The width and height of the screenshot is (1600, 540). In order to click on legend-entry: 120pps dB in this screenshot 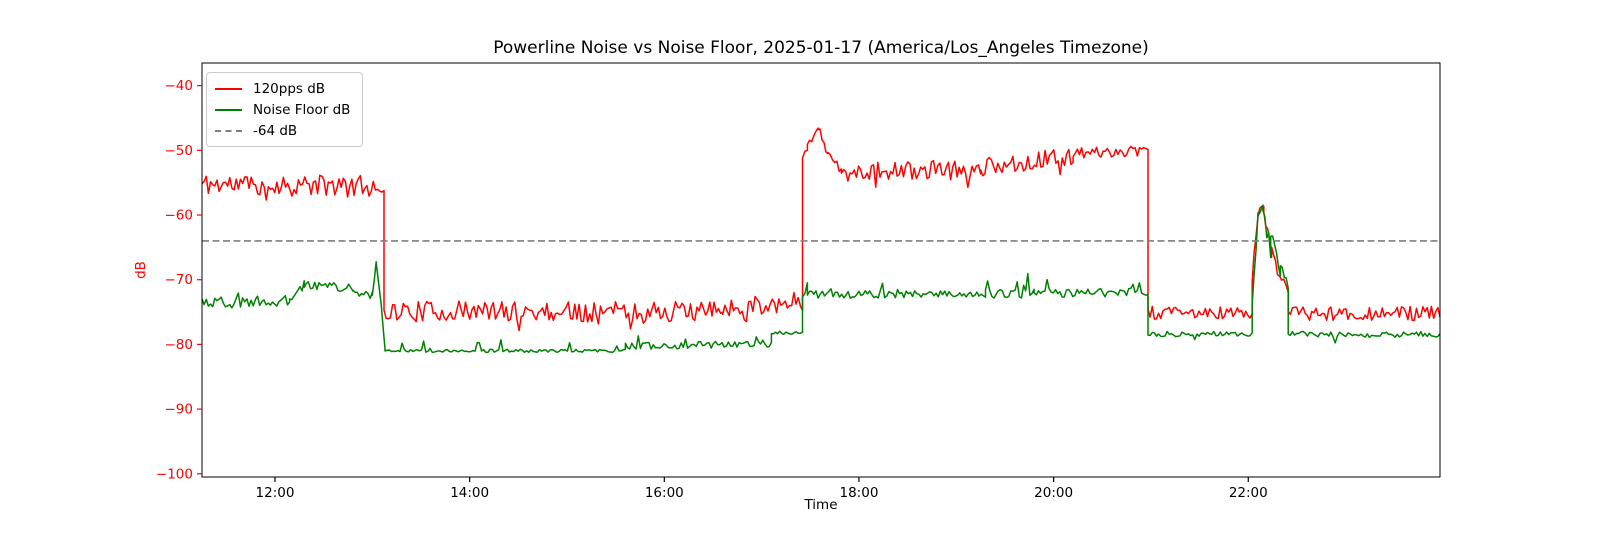, I will do `click(282, 88)`.